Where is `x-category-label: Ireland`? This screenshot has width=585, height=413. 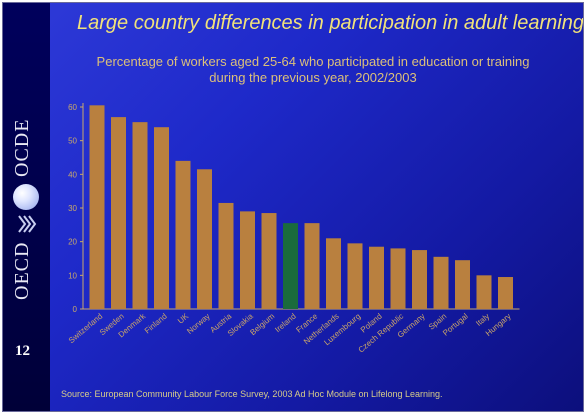
x-category-label: Ireland is located at coordinates (285, 323).